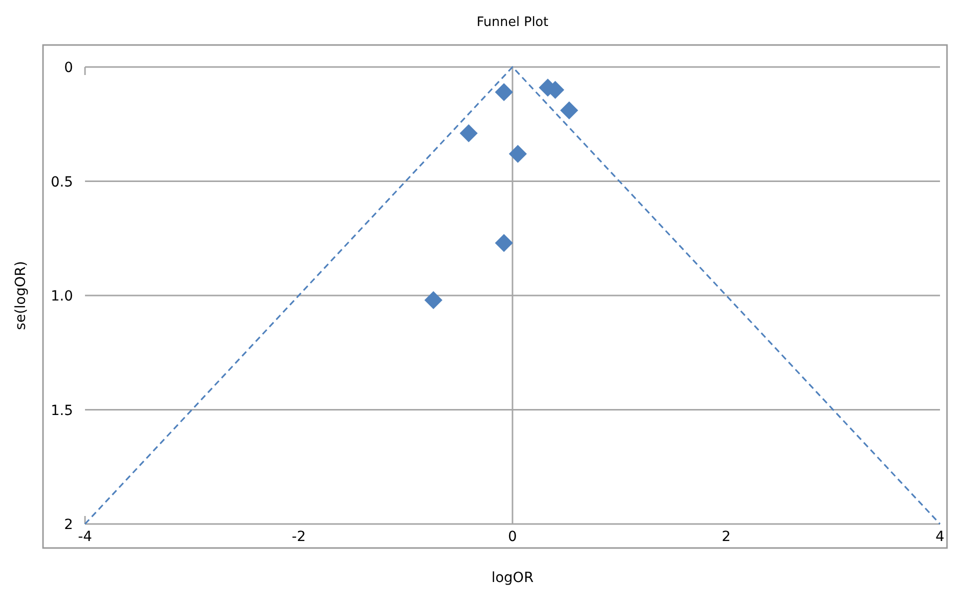 The width and height of the screenshot is (963, 590). I want to click on chart-title: Funnel Plot, so click(512, 22).